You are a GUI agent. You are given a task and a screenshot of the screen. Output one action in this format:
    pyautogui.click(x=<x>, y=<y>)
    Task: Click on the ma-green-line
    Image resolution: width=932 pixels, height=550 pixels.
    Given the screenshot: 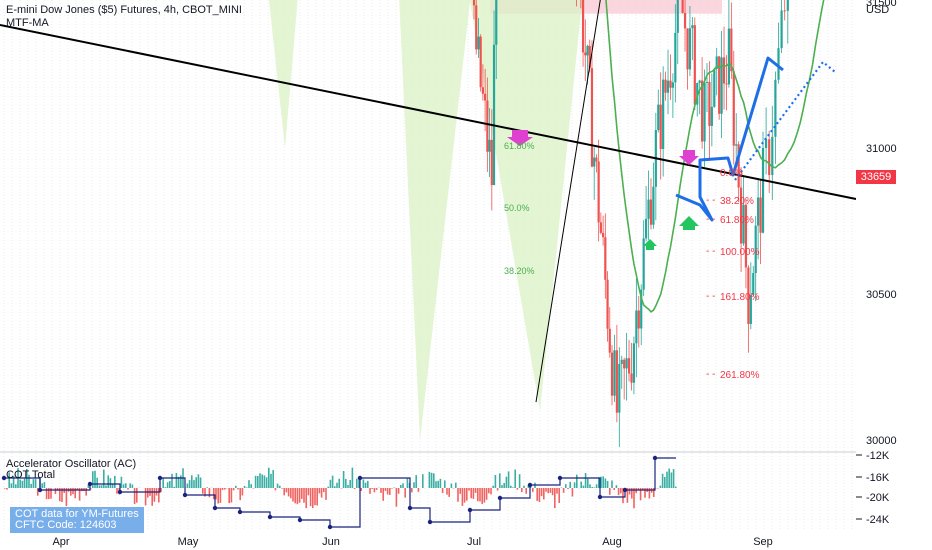 What is the action you would take?
    pyautogui.click(x=715, y=156)
    